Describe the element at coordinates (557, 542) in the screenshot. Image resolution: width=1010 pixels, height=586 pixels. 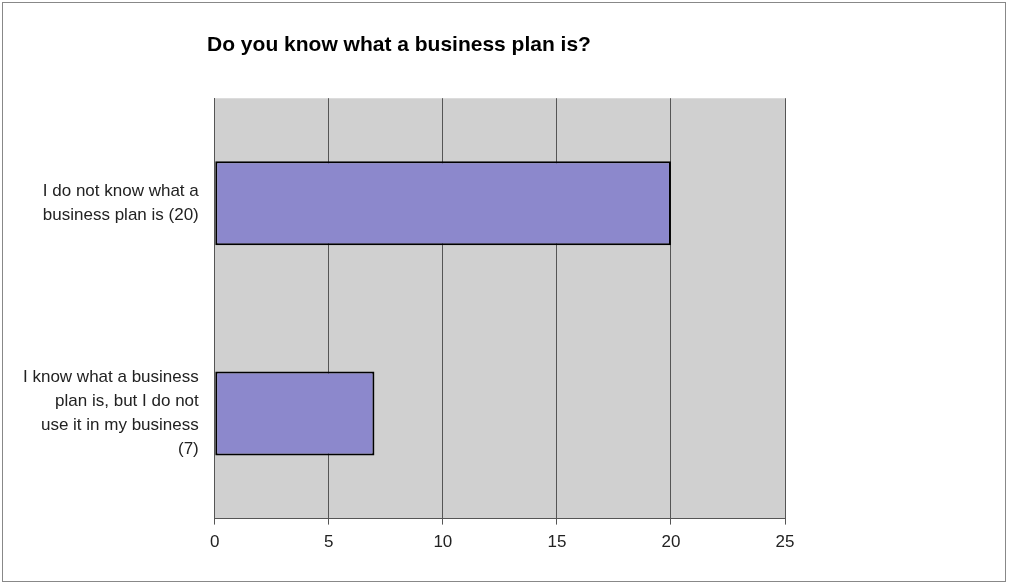
I see `x-tick-label: 15` at that location.